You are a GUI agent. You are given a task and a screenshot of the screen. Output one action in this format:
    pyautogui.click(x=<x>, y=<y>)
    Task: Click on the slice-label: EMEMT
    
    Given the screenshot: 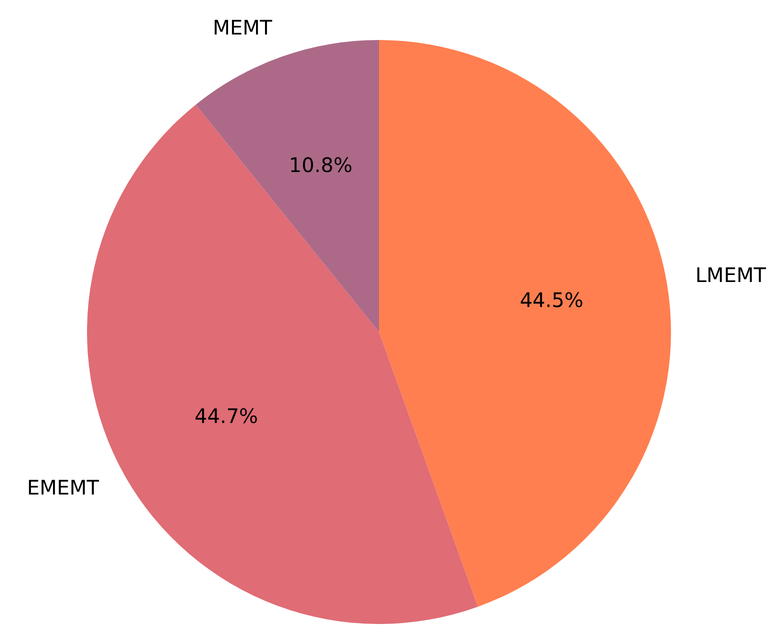 What is the action you would take?
    pyautogui.click(x=63, y=488)
    